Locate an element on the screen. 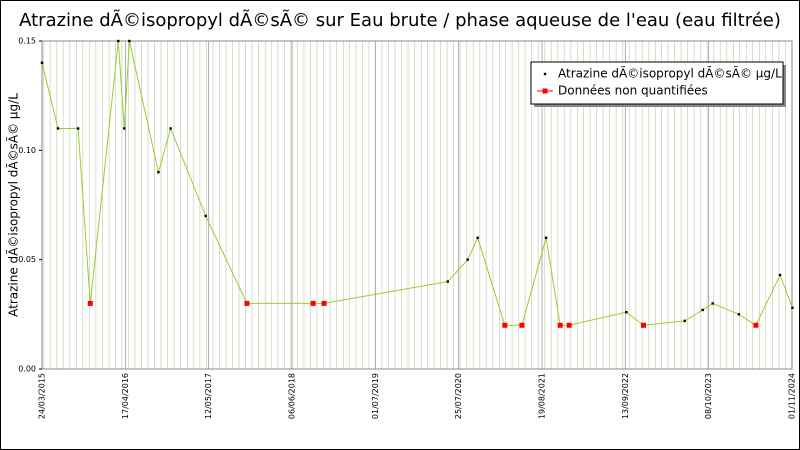 This screenshot has width=800, height=450. x-tick-label: 24/03/2015 is located at coordinates (42, 396).